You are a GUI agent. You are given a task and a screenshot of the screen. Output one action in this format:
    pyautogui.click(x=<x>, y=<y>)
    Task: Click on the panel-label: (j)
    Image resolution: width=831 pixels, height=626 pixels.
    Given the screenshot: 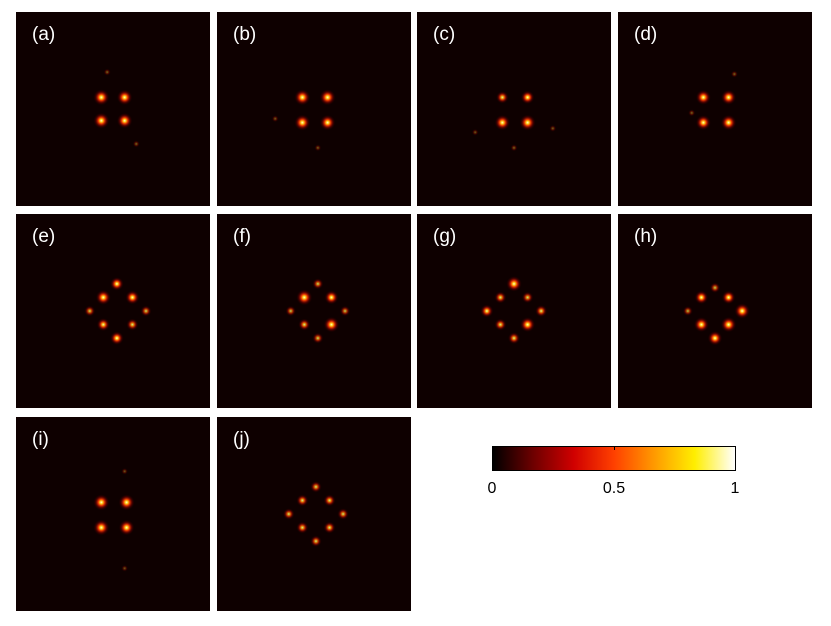 What is the action you would take?
    pyautogui.click(x=241, y=439)
    